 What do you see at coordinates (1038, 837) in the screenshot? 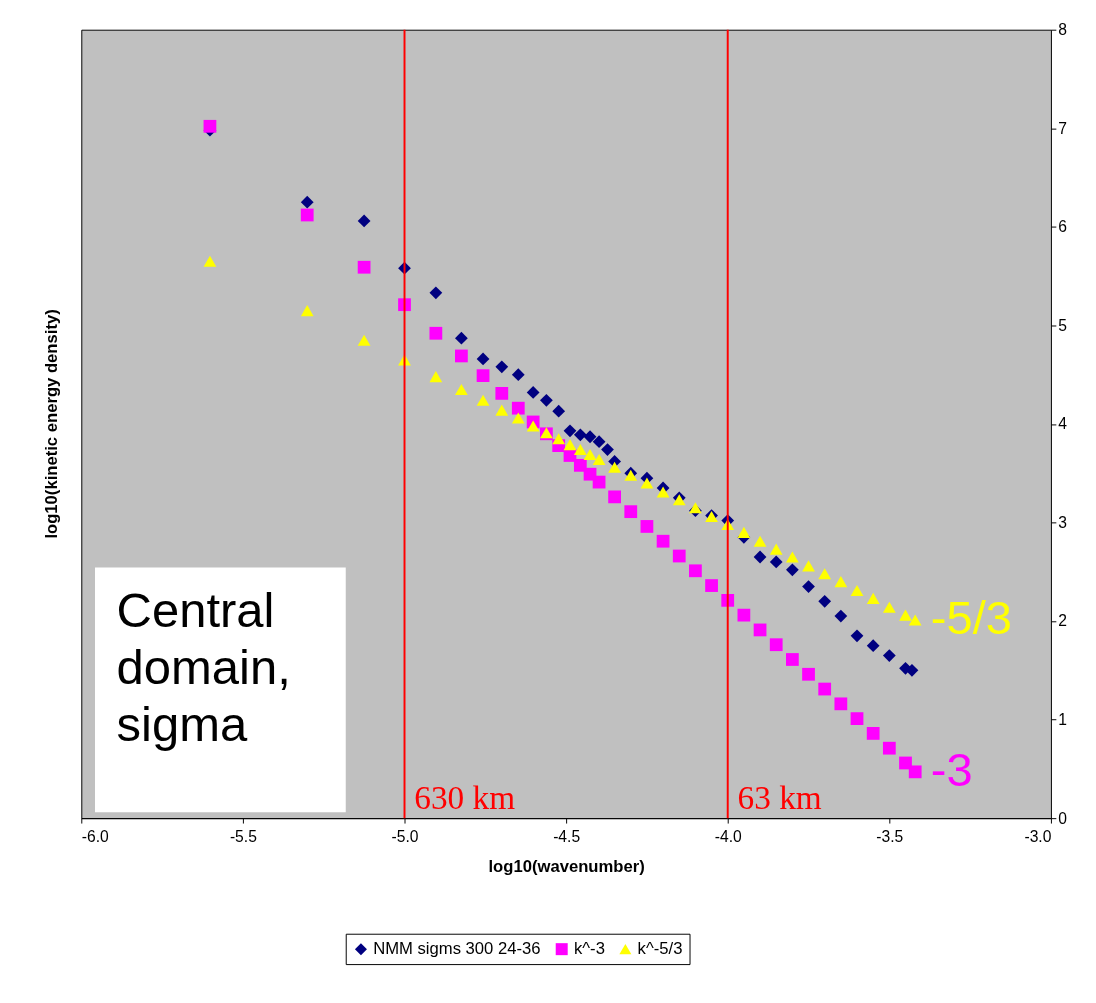
I see `x-tick-label: -3.0` at bounding box center [1038, 837].